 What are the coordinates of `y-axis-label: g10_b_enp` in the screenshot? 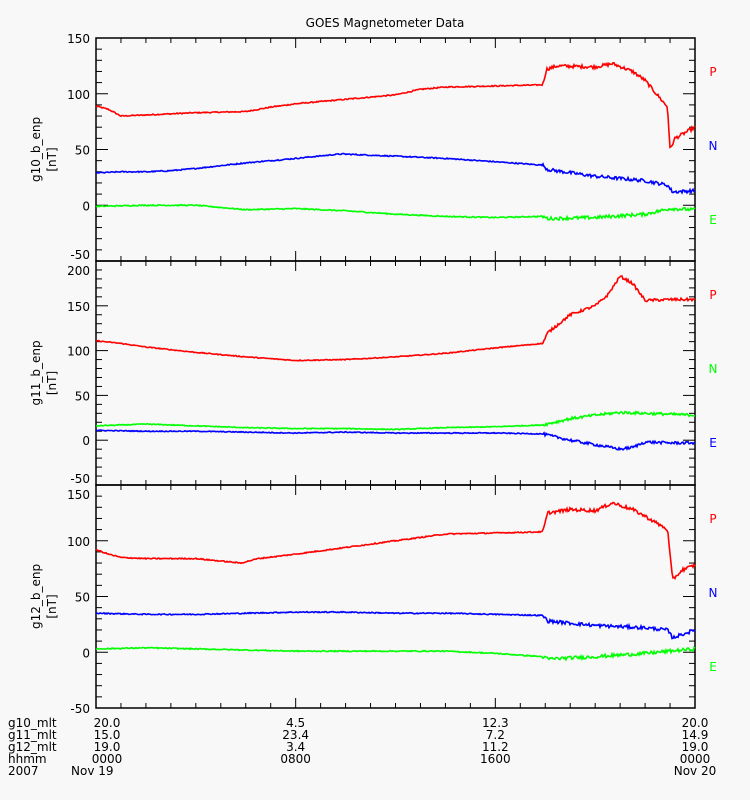 It's located at (36, 149).